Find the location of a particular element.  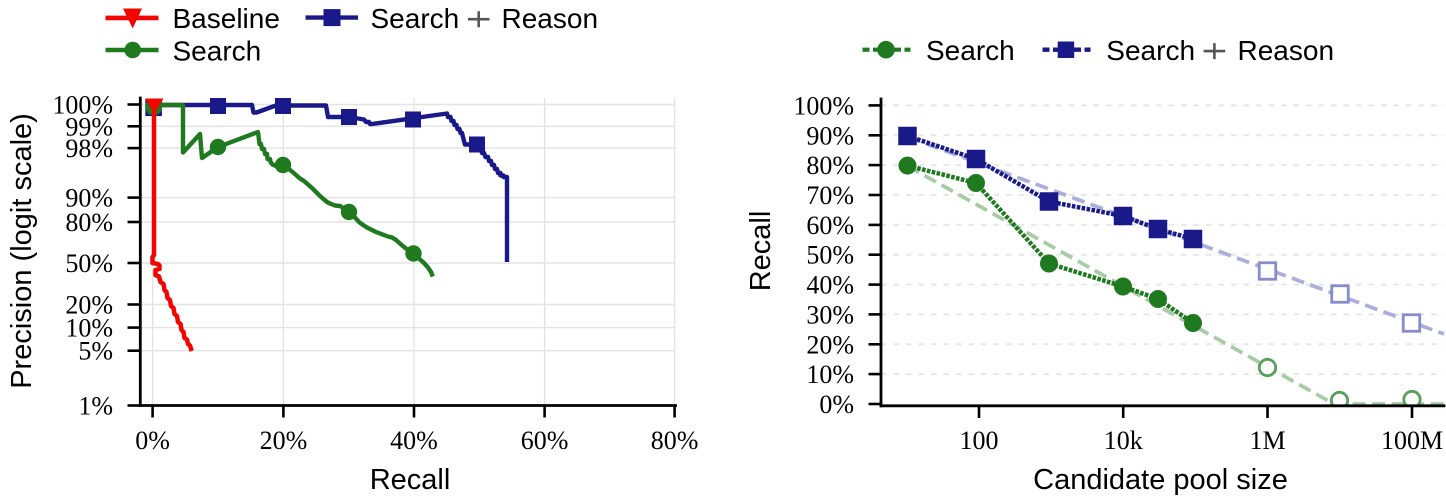

svg-text: 1M is located at coordinates (1267, 440).